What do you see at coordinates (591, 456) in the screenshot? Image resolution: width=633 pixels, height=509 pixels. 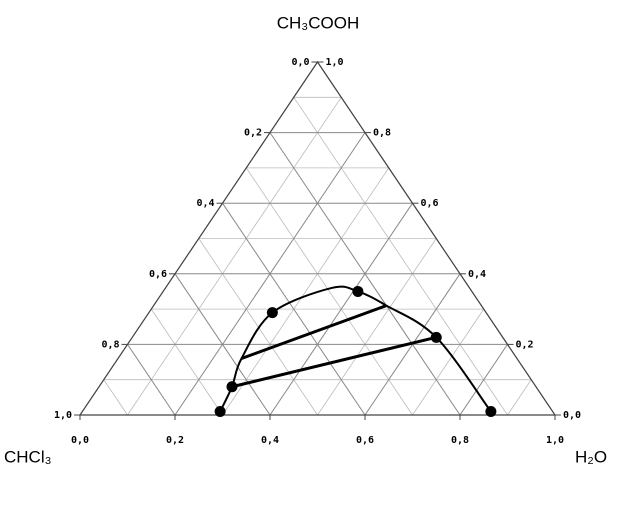 I see `right-component-label: H₂O` at bounding box center [591, 456].